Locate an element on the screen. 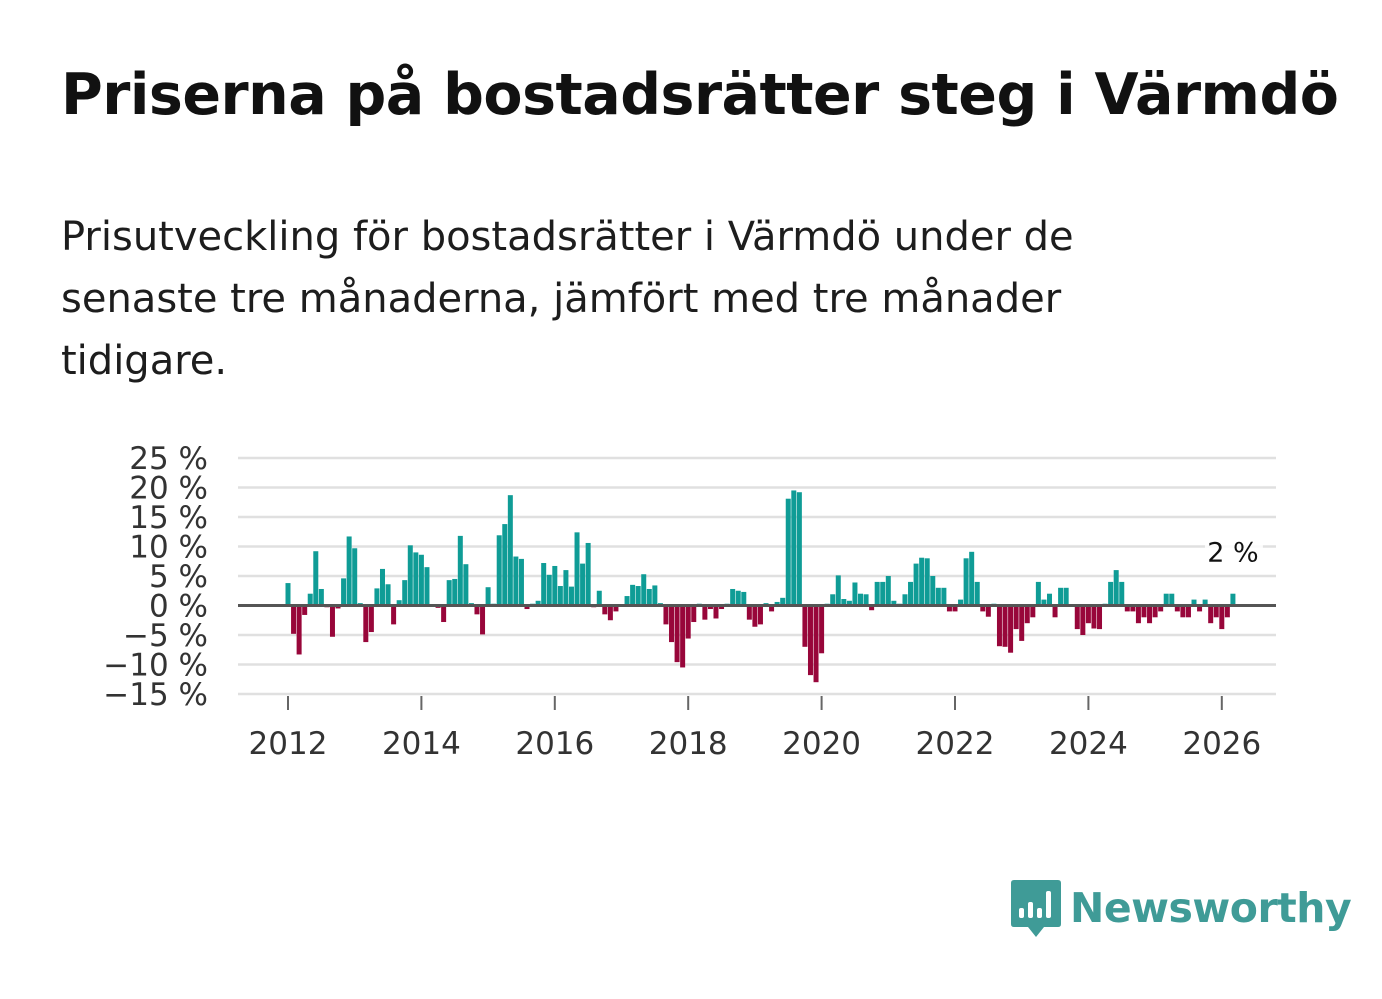 The image size is (1382, 999). x-axis: 2012 2014 2016 2018 2020 2022 2024 2026 is located at coordinates (755, 729).